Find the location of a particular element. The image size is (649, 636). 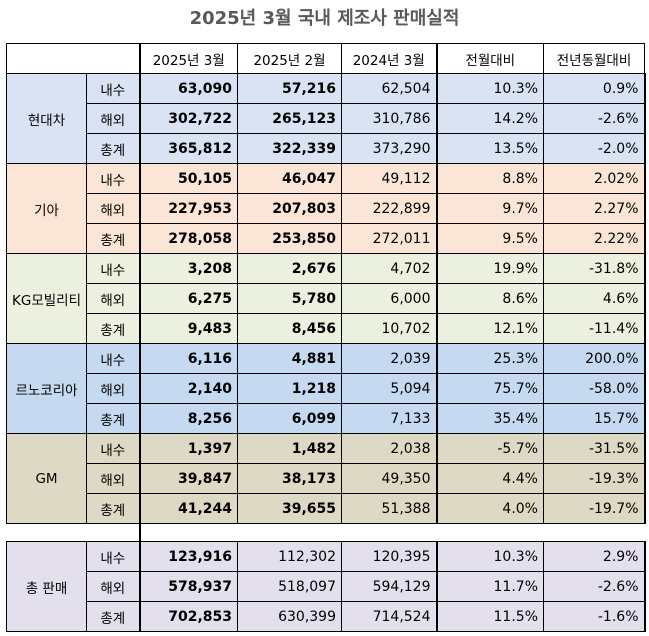

value-mar-2025: 1,397 is located at coordinates (188, 448).